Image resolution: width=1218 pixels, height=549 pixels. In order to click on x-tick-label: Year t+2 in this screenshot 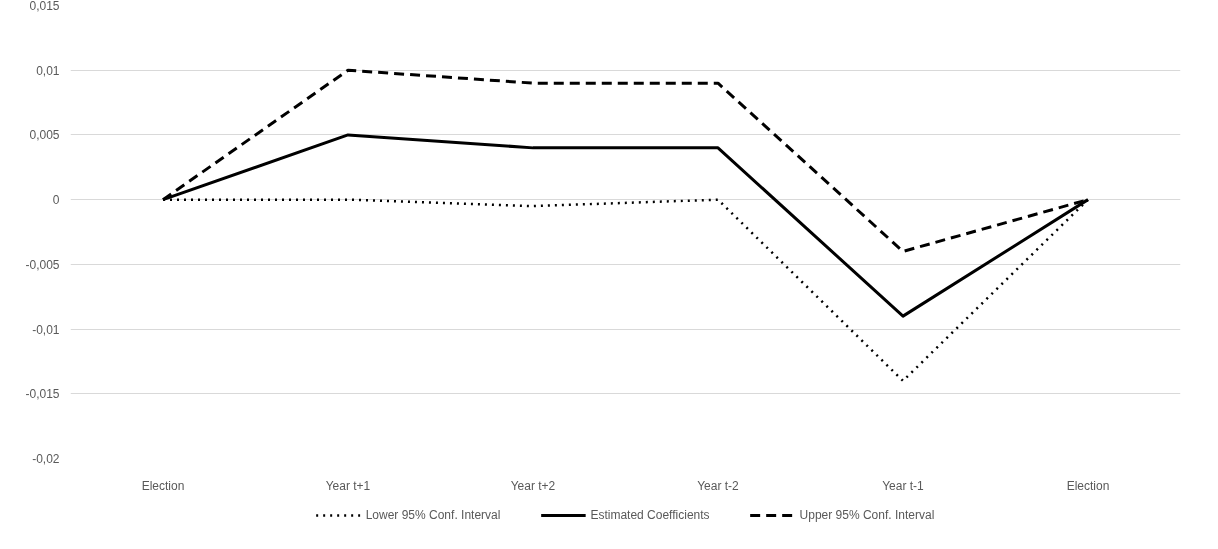, I will do `click(533, 485)`.